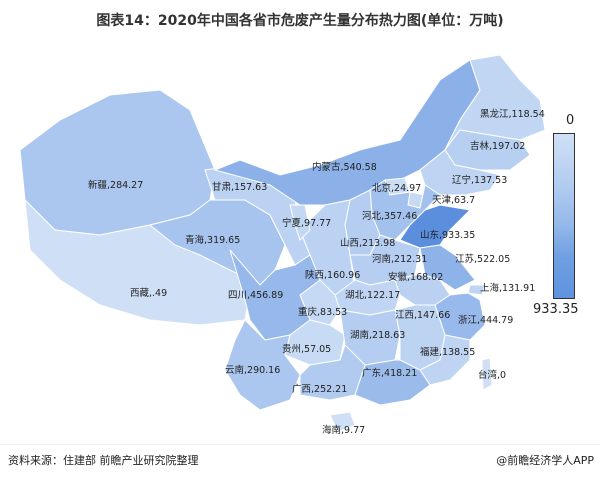  I want to click on province-label: 陕西,160.96, so click(332, 275).